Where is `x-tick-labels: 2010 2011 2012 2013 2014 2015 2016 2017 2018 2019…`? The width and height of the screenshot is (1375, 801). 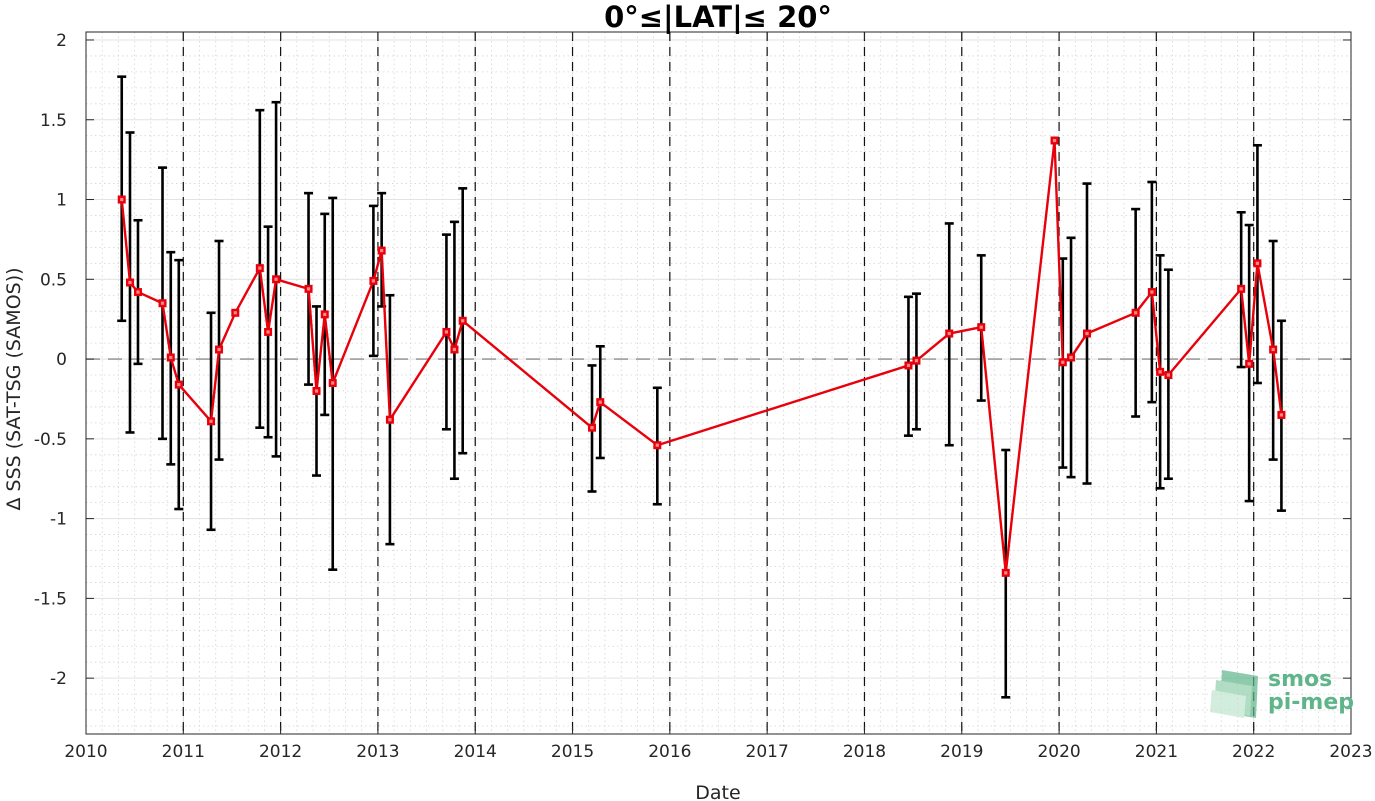
x-tick-labels: 2010 2011 2012 2013 2014 2015 2016 2017 2018 2019… is located at coordinates (718, 752).